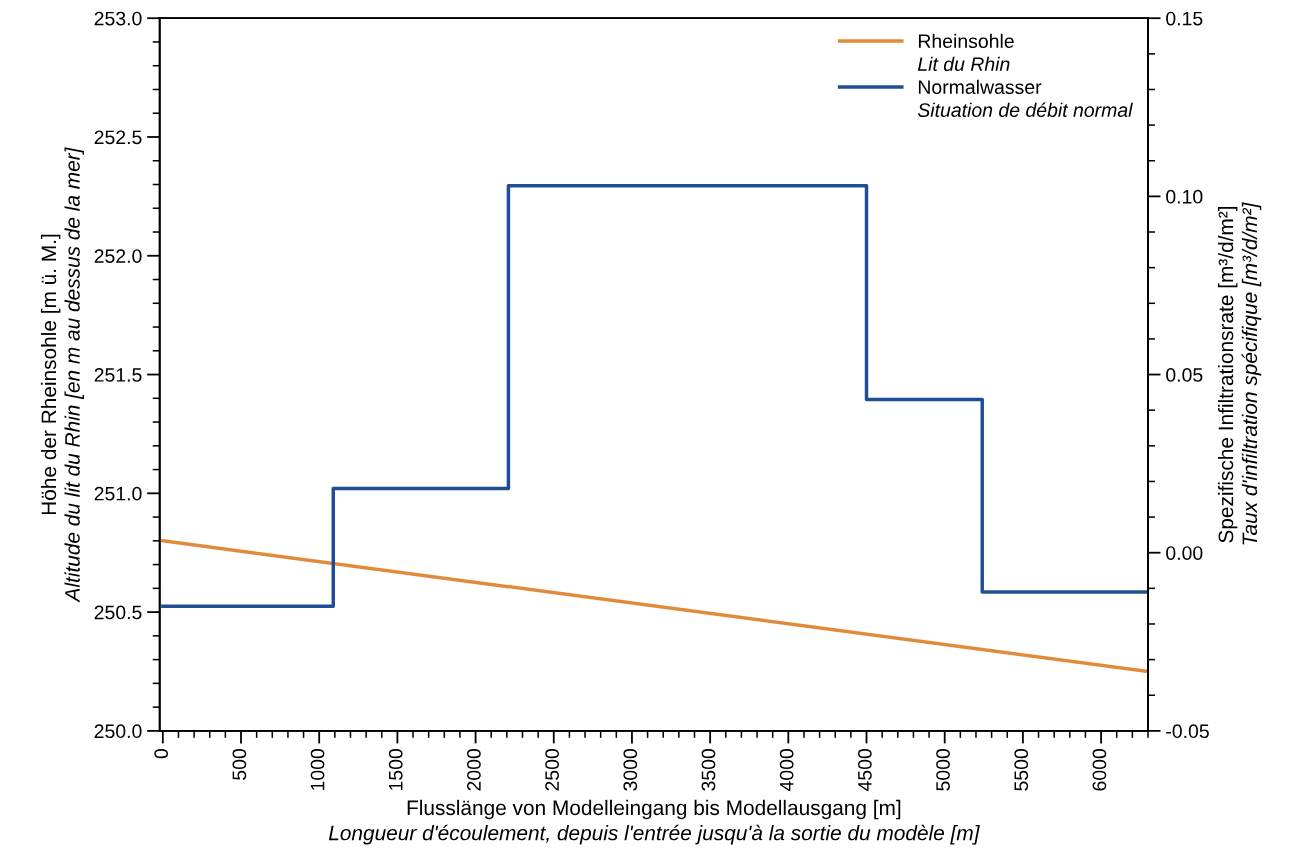 Image resolution: width=1309 pixels, height=867 pixels. What do you see at coordinates (118, 18) in the screenshot?
I see `y-tick-label: 253.0` at bounding box center [118, 18].